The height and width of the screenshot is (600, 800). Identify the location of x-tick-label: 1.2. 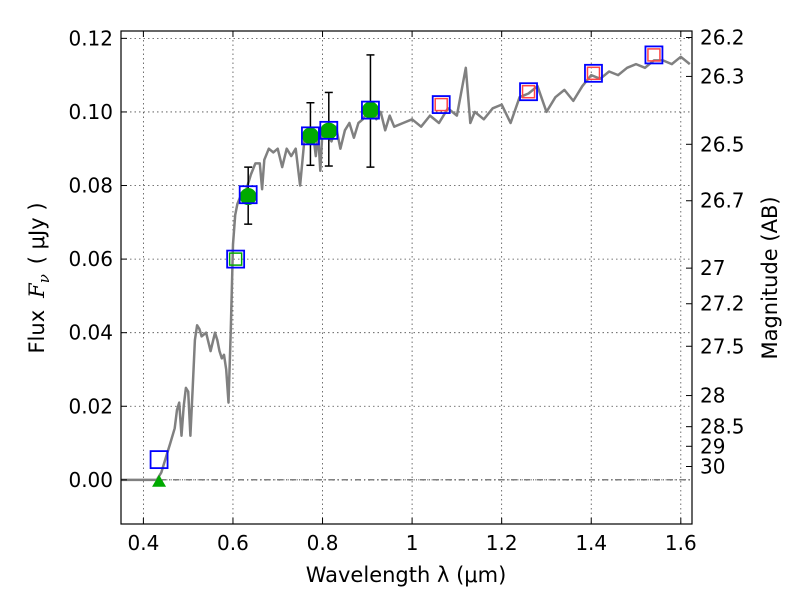
(502, 543).